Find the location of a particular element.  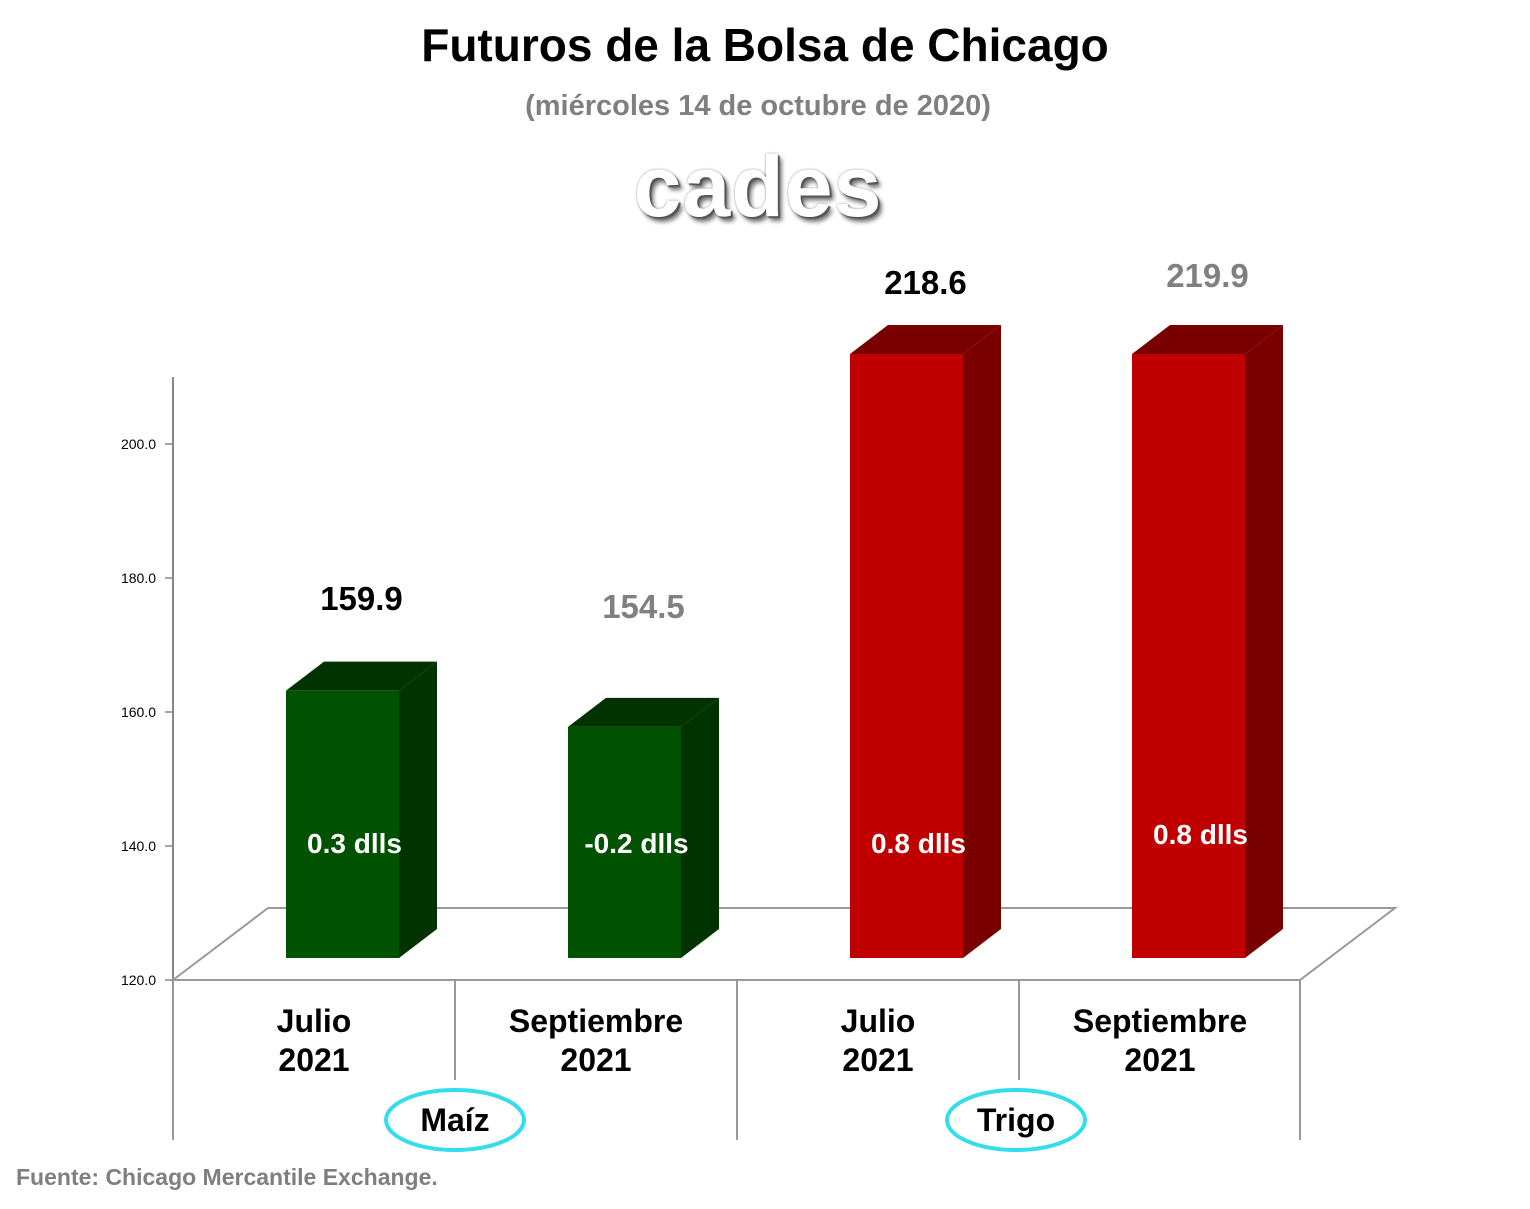

group-label: Maíz is located at coordinates (454, 1120).